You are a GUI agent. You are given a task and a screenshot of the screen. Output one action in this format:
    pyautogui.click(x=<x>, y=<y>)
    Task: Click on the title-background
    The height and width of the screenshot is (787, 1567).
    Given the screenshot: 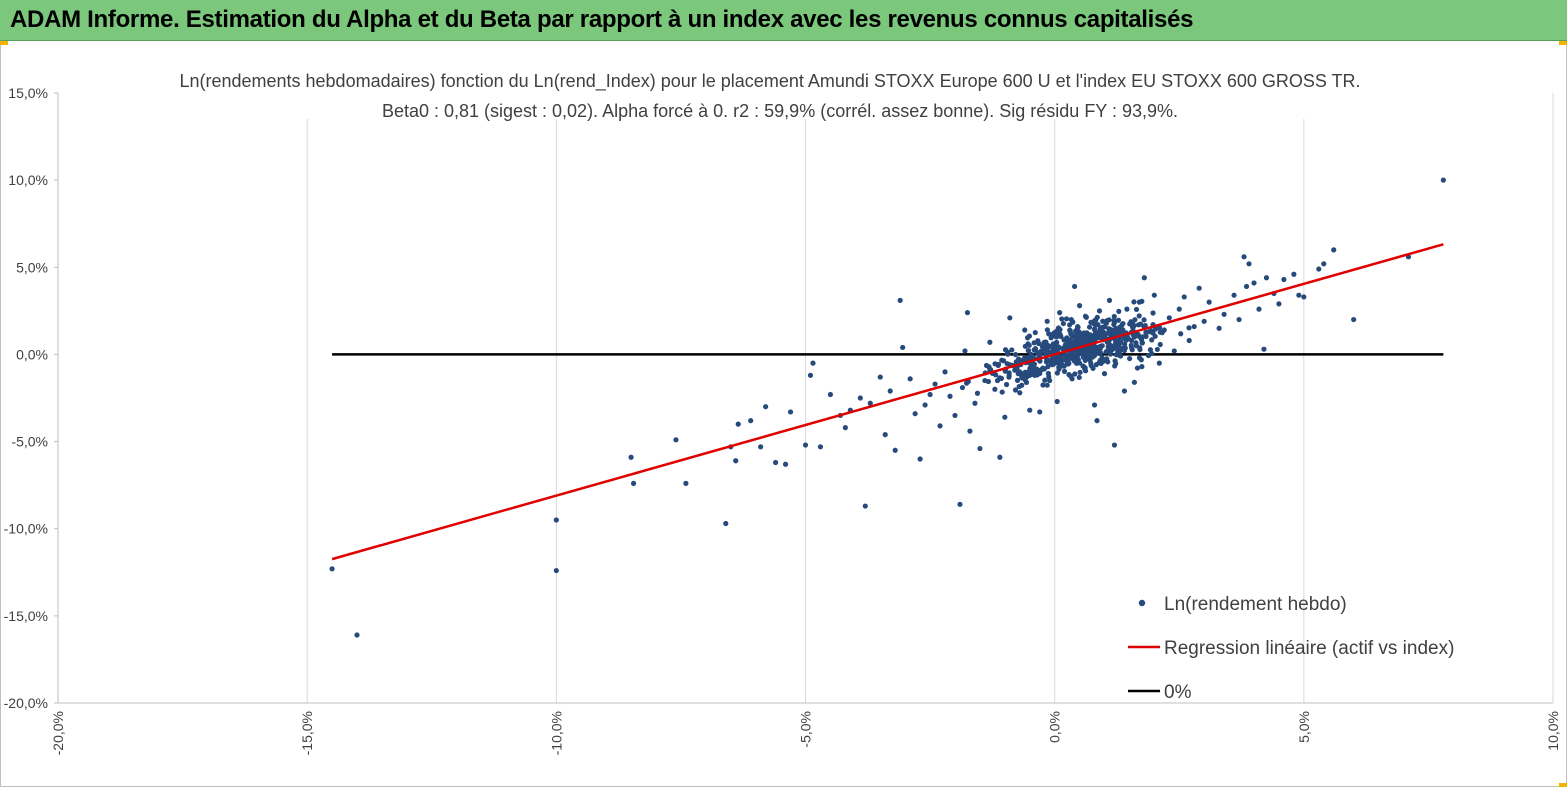 What is the action you would take?
    pyautogui.click(x=795, y=89)
    